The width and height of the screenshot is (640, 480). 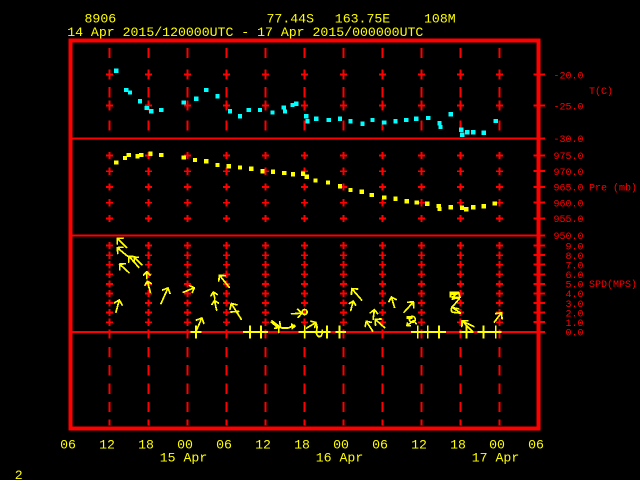 What do you see at coordinates (568, 237) in the screenshot?
I see `svg-text: 950.0` at bounding box center [568, 237].